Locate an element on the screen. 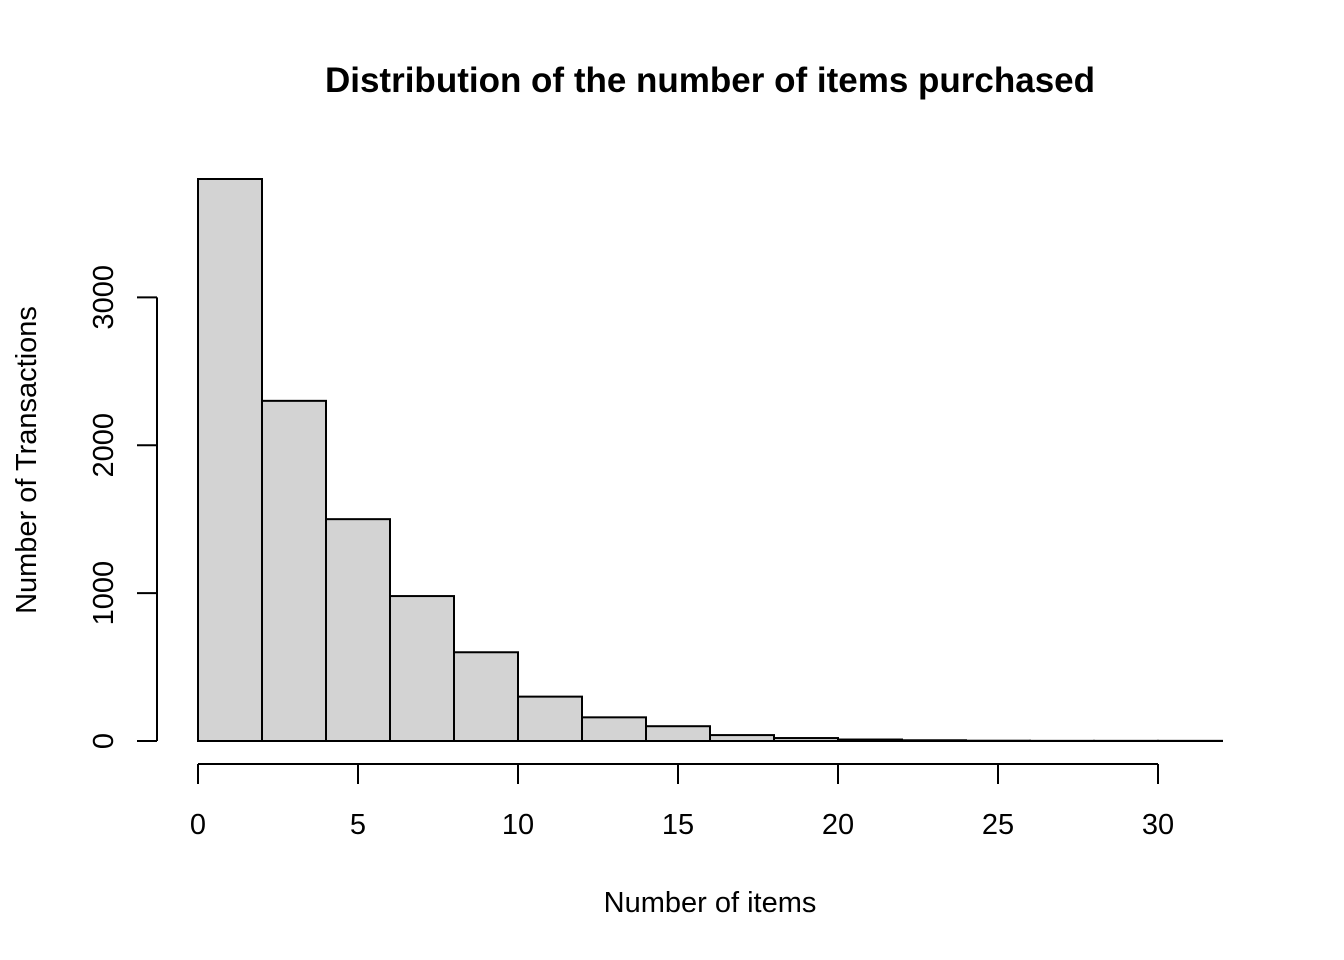 The image size is (1344, 960). x-axis: 0 5 10 15 20 25 30 is located at coordinates (682, 802).